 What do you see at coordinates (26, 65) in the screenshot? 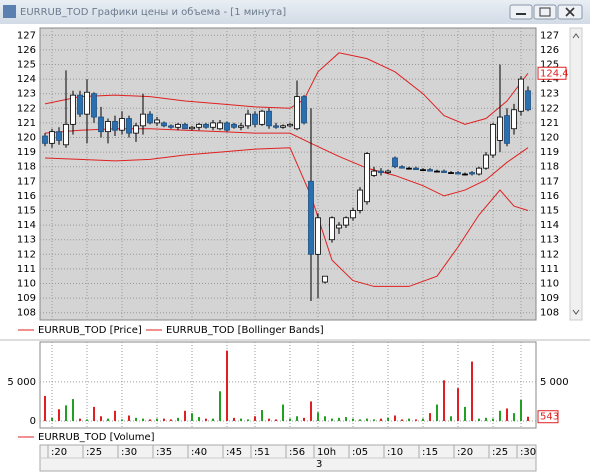
I see `y-tick-label: 125` at bounding box center [26, 65].